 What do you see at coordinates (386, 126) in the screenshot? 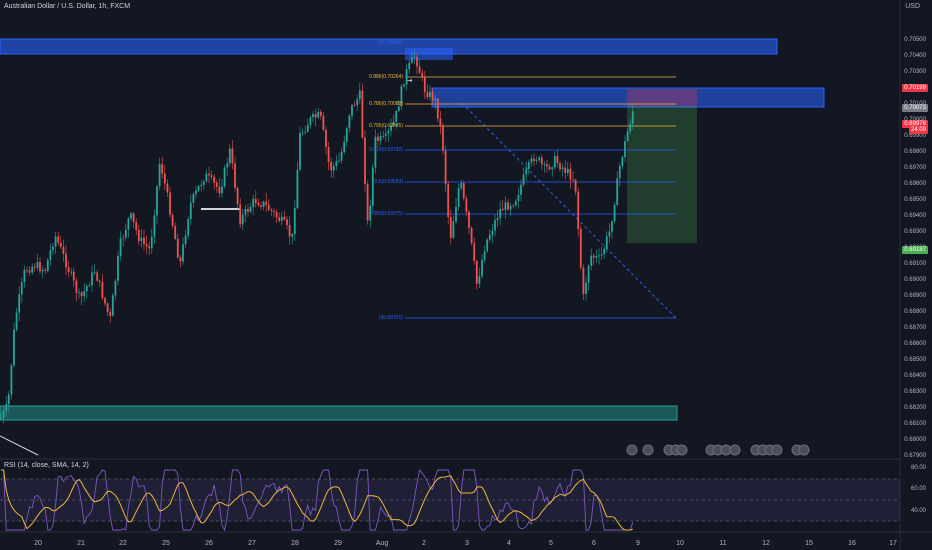
I see `fib-level-label: 0.705(0.69945)` at bounding box center [386, 126].